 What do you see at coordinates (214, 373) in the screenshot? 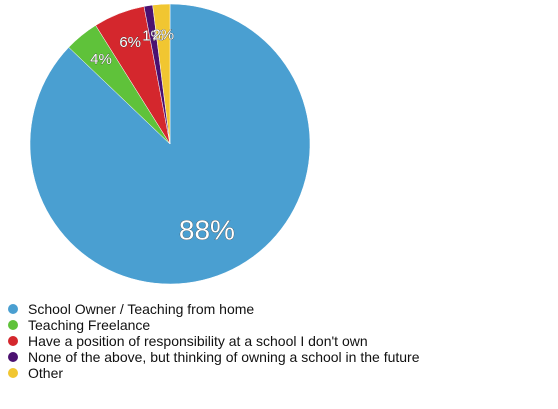
I see `legend-item: Other` at bounding box center [214, 373].